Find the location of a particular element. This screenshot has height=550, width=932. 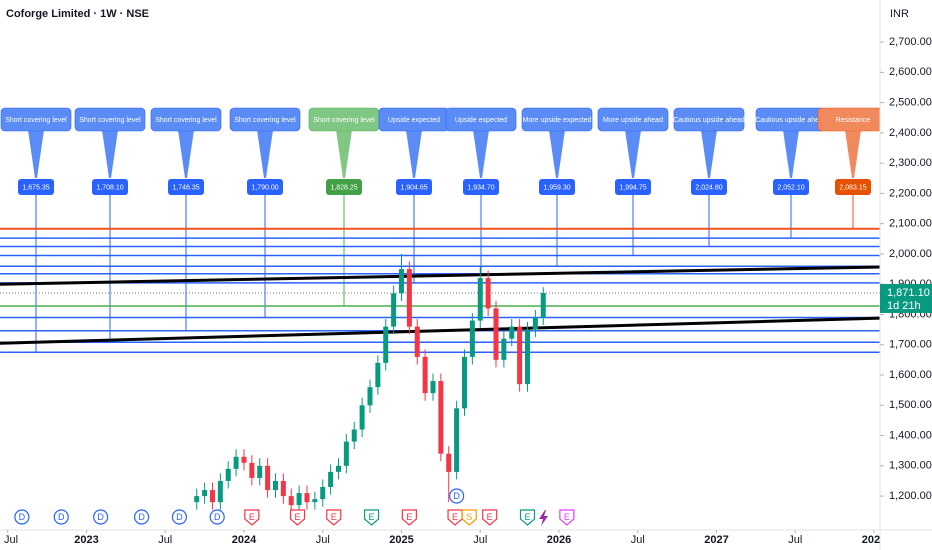

y-tick-label: 1,600.00 is located at coordinates (910, 375).